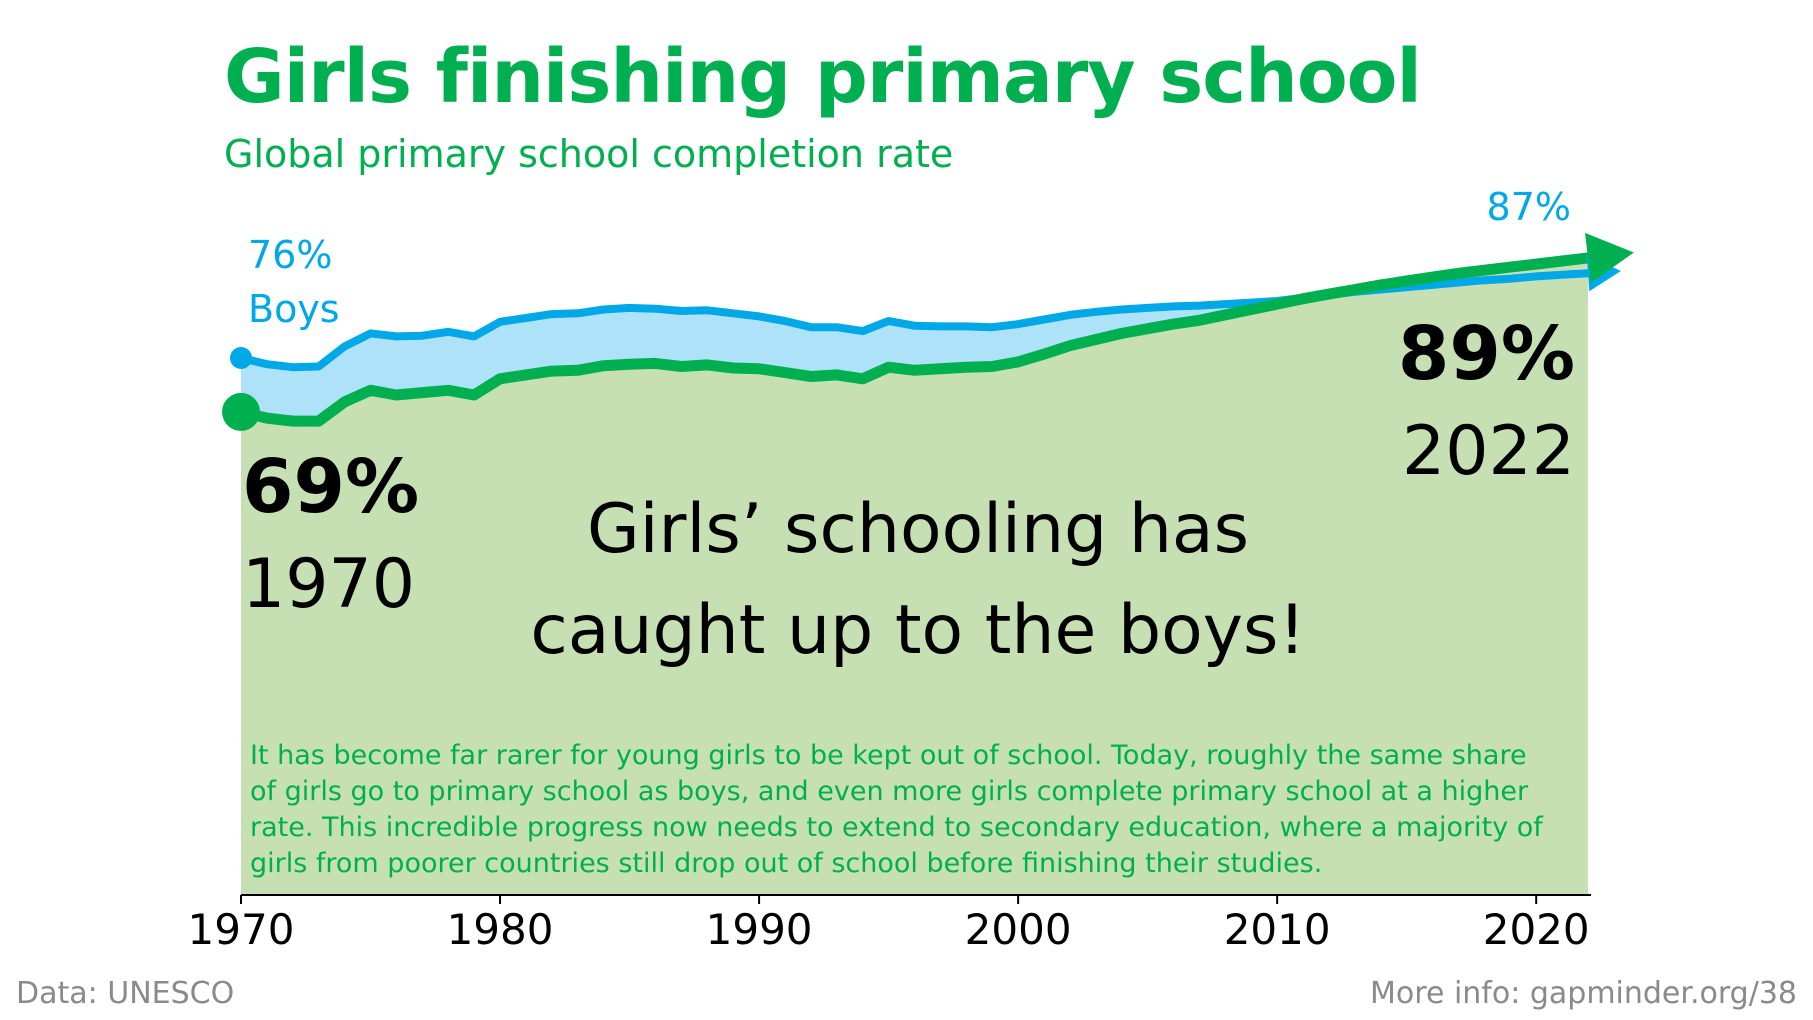 The image size is (1813, 1020). What do you see at coordinates (241, 929) in the screenshot?
I see `x-tick-label-1970: 1970` at bounding box center [241, 929].